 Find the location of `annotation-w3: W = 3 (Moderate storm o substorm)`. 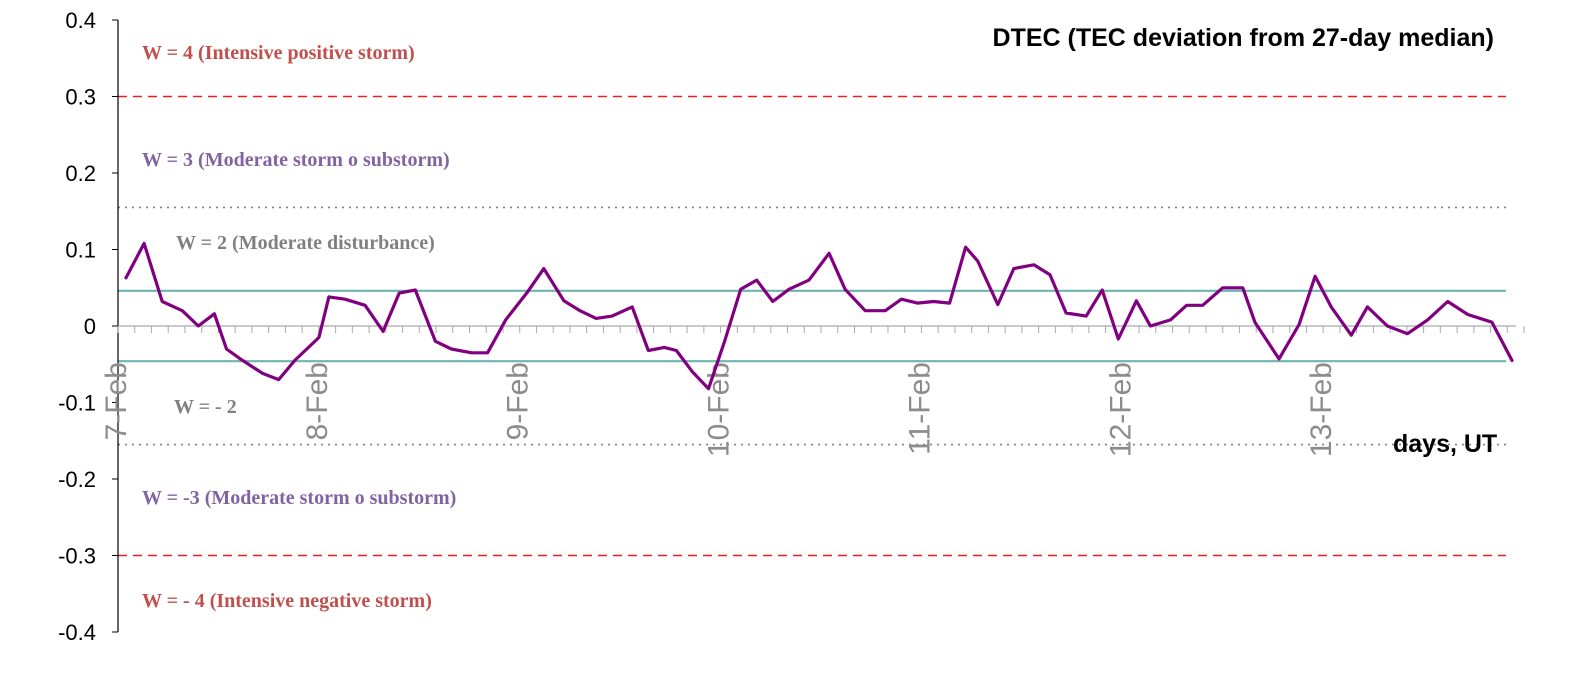

annotation-w3: W = 3 (Moderate storm o substorm) is located at coordinates (296, 160).